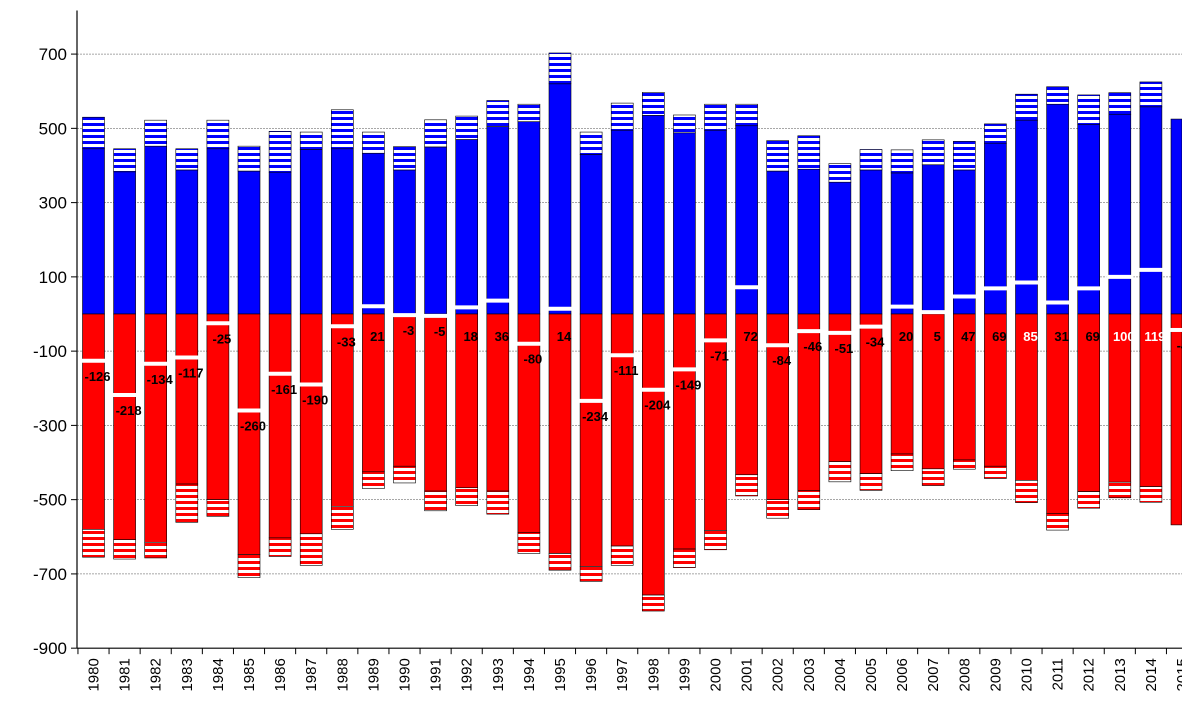 The height and width of the screenshot is (702, 1182). Describe the element at coordinates (1178, 674) in the screenshot. I see `x-tick-label: 2015` at that location.